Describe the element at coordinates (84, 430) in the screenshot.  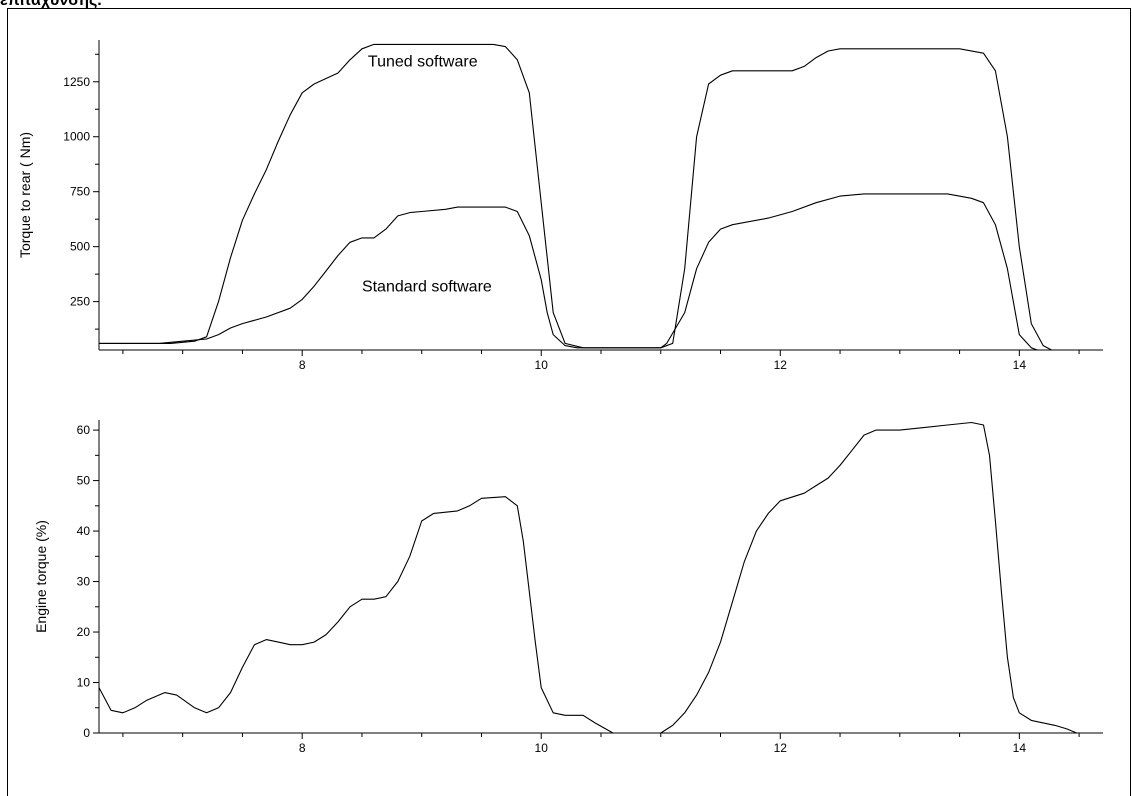
I see `y-tick-label: 60` at that location.